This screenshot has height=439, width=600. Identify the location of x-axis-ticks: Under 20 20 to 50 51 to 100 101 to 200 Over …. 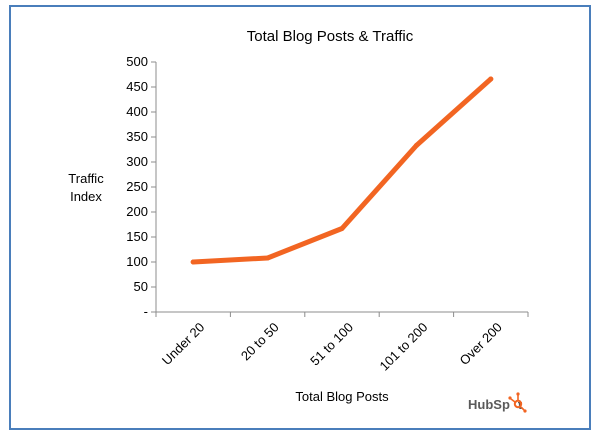
(342, 343).